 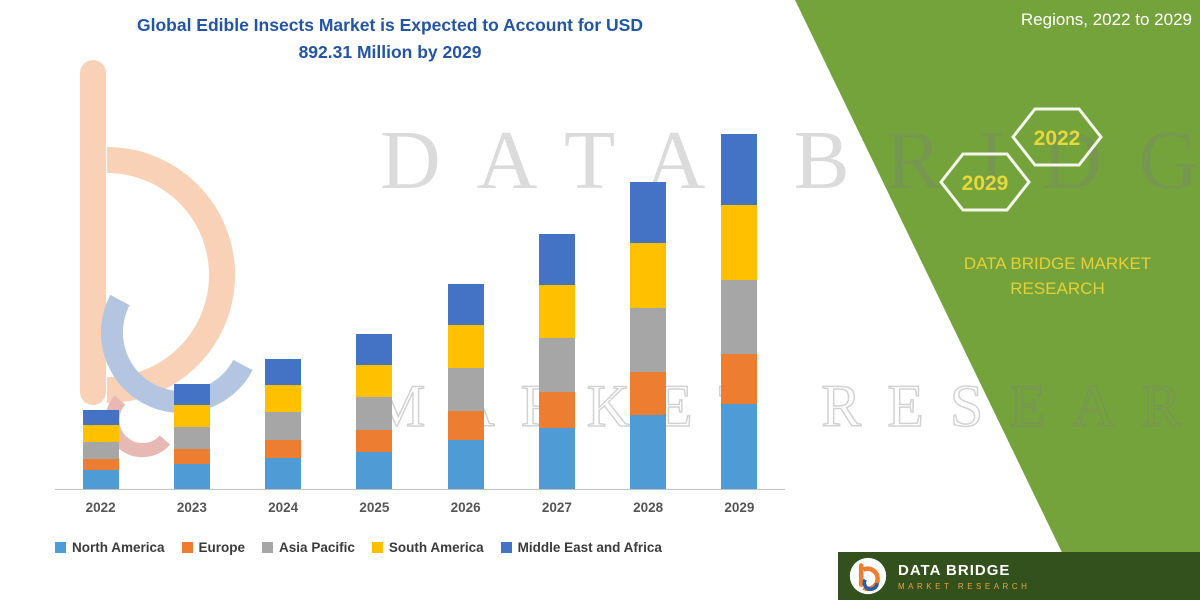 What do you see at coordinates (390, 52) in the screenshot?
I see `chart-title-line2: 892.31 Million by 2029` at bounding box center [390, 52].